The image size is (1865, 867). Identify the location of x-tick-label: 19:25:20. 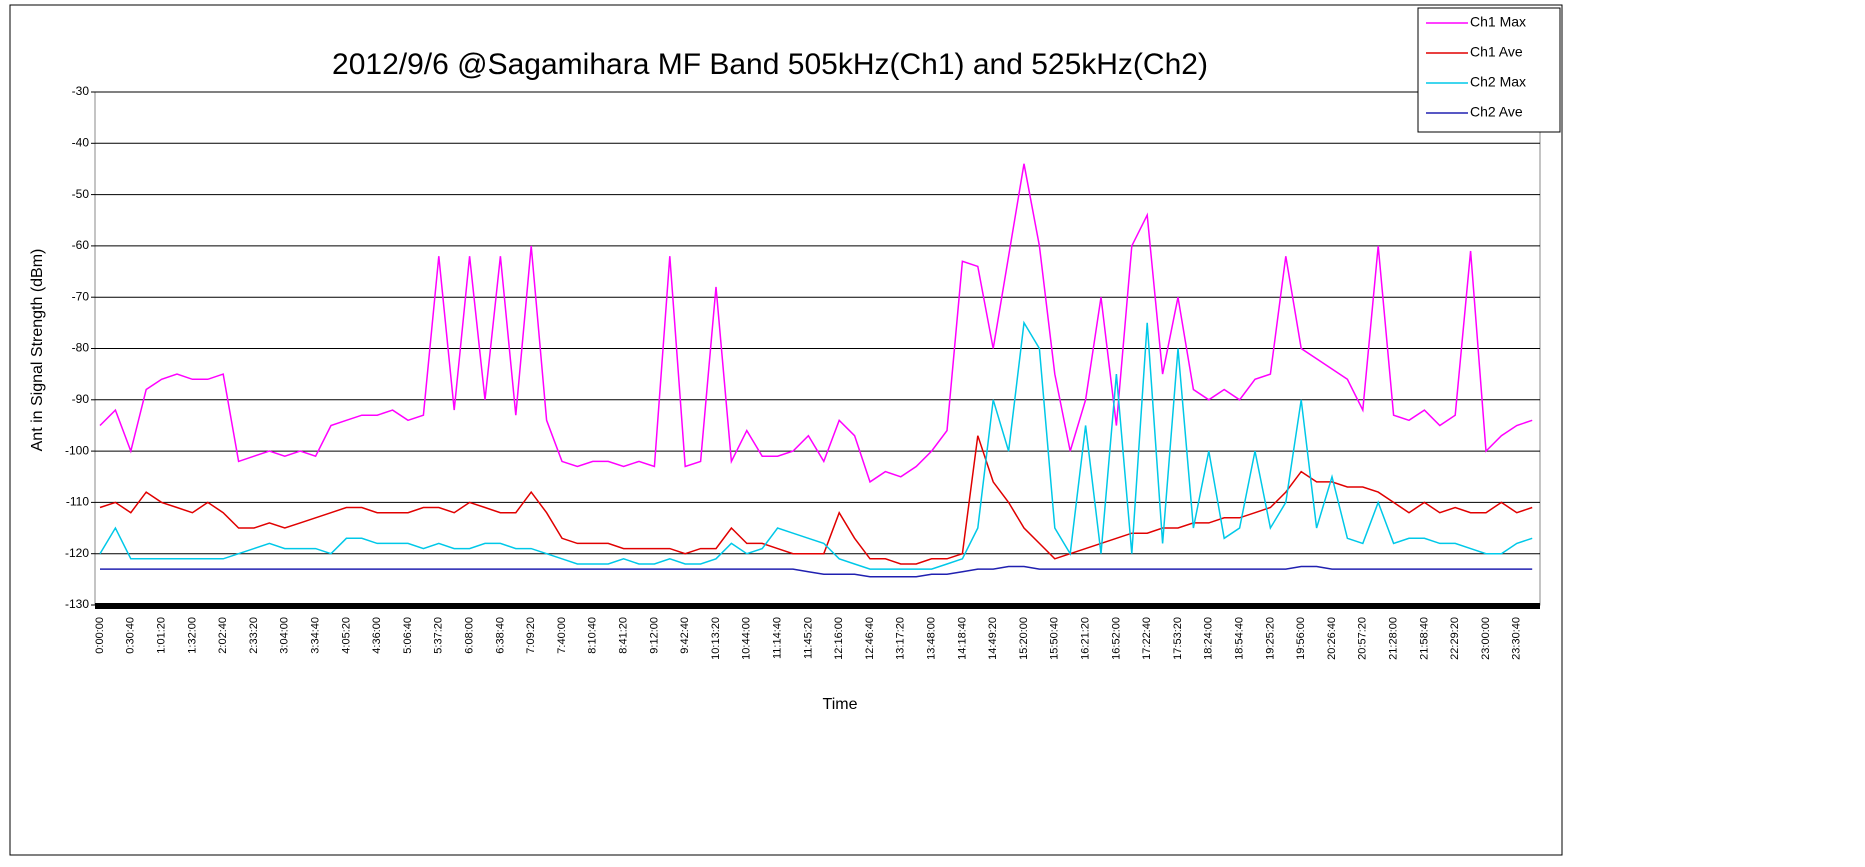
(1270, 638).